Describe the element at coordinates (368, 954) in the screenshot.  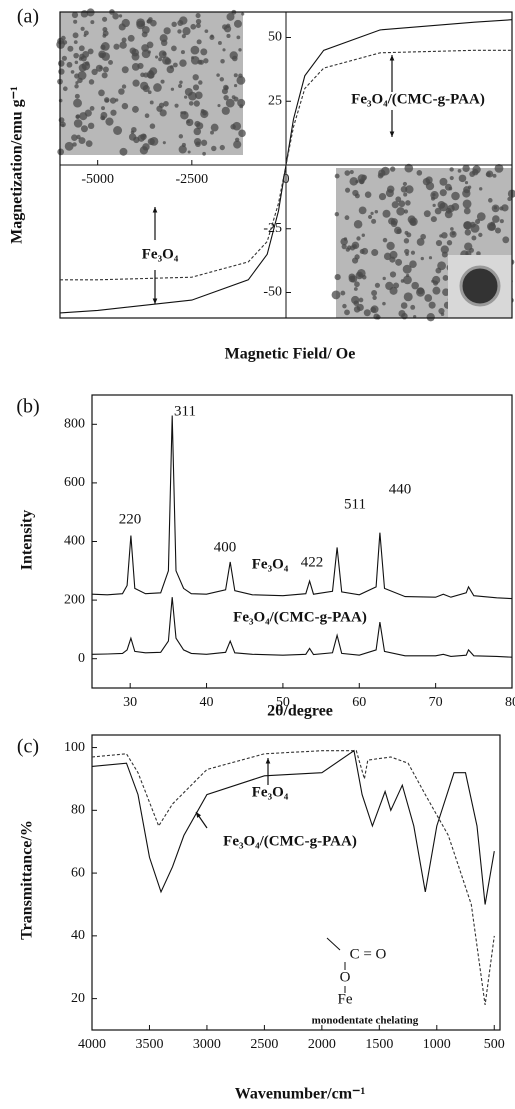
I see `annotation: C = O` at that location.